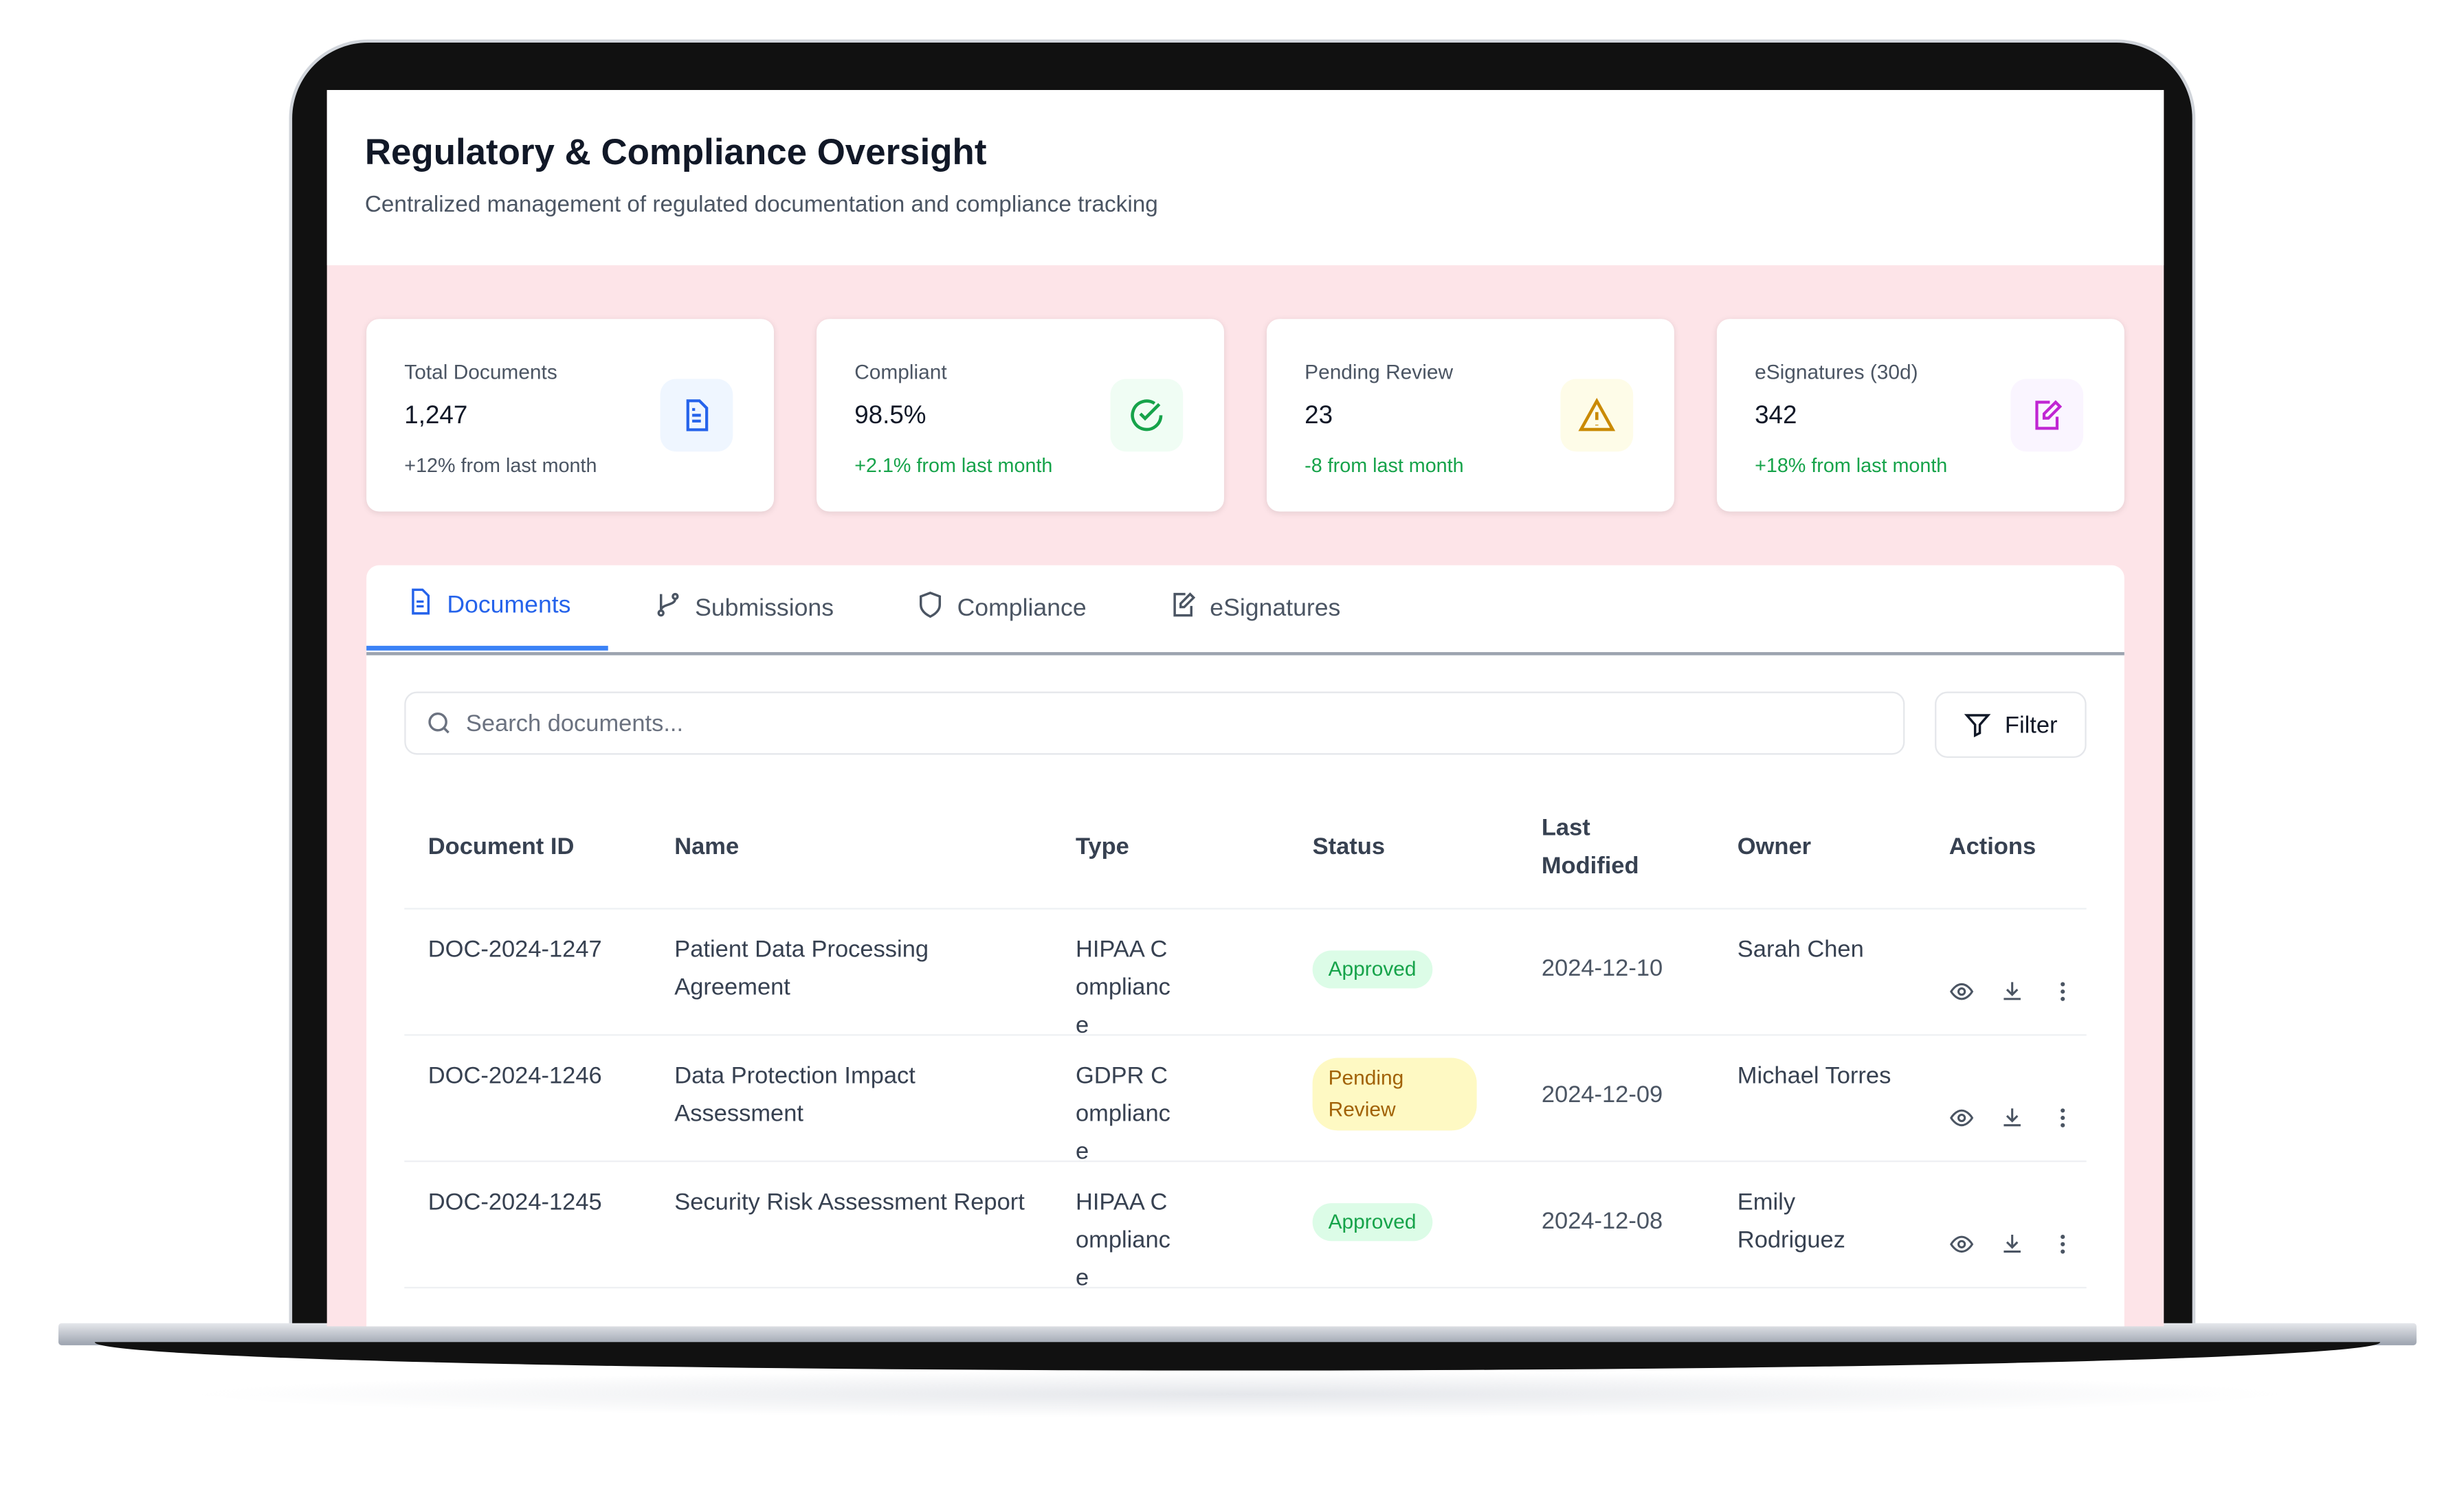 The image size is (2464, 1491). I want to click on laptop-base-edge, so click(1237, 1356).